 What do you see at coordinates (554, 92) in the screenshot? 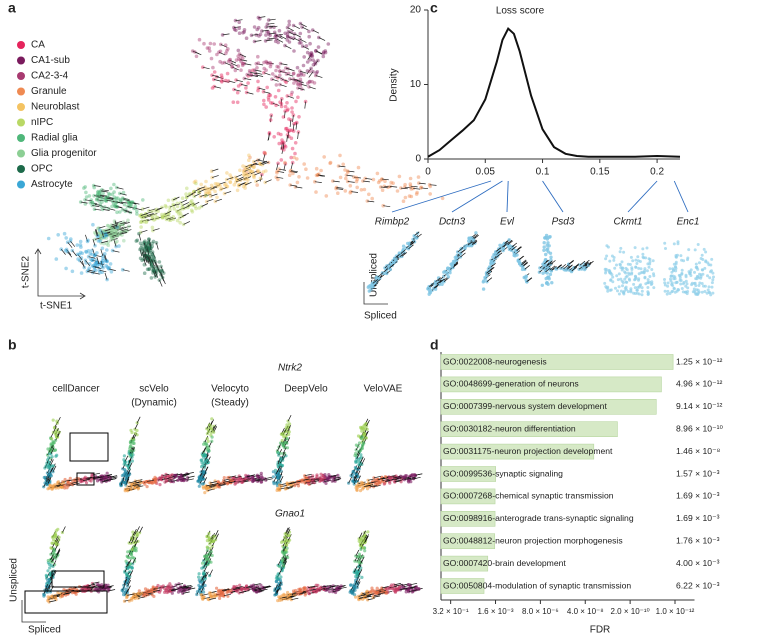
I see `density-line` at bounding box center [554, 92].